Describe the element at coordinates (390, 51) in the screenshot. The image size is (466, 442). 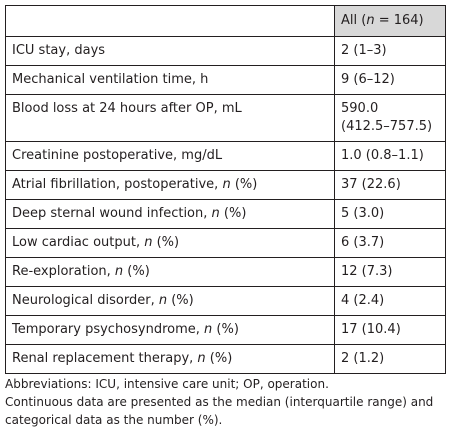
I see `row-value-cell: 2 (1–3)` at that location.